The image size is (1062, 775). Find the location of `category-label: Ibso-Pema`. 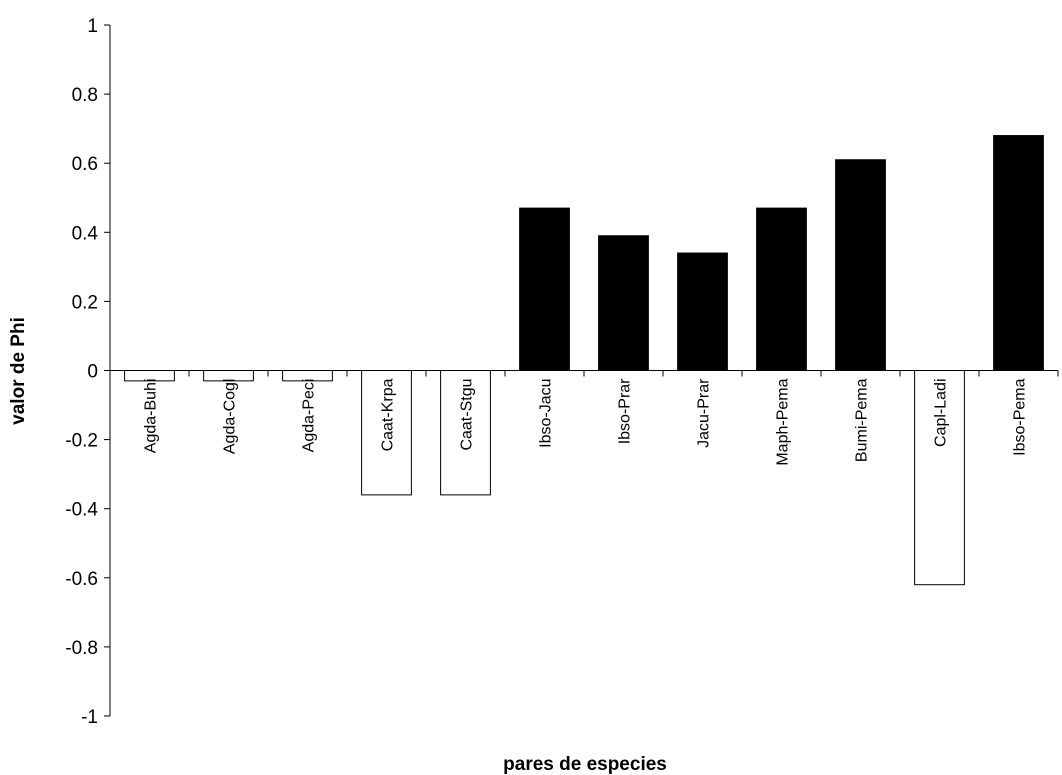

category-label: Ibso-Pema is located at coordinates (1020, 416).